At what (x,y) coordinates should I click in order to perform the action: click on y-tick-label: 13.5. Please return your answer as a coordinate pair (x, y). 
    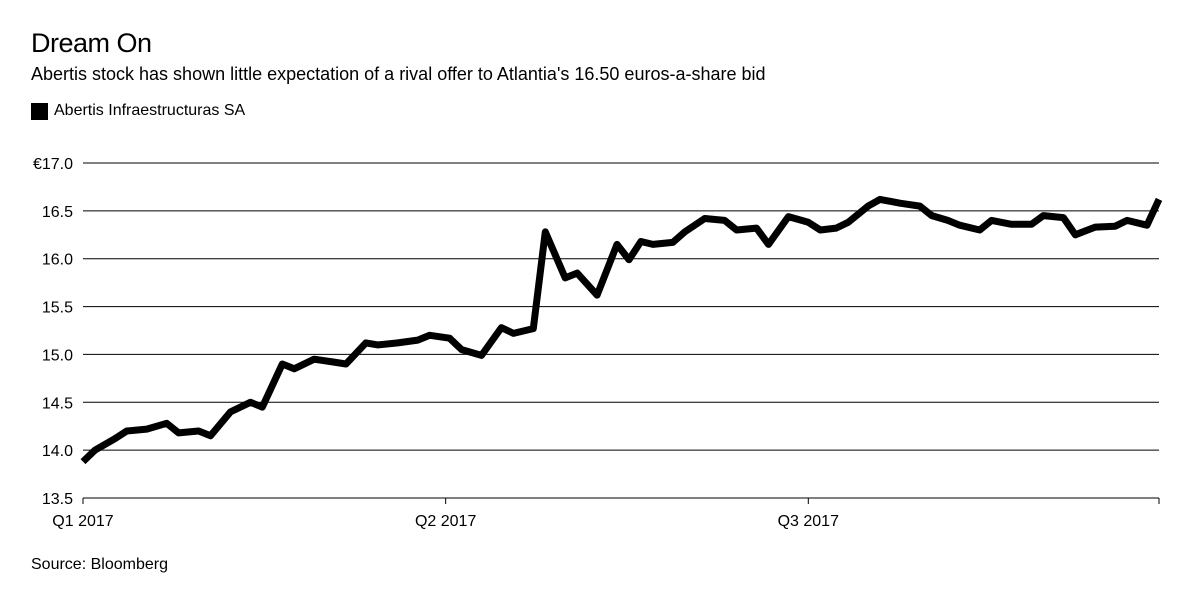
    Looking at the image, I should click on (57, 499).